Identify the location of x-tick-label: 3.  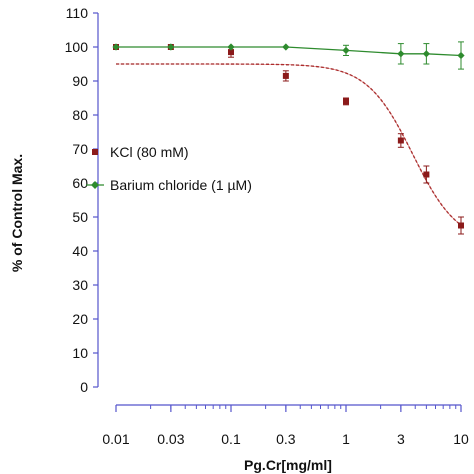
(401, 439).